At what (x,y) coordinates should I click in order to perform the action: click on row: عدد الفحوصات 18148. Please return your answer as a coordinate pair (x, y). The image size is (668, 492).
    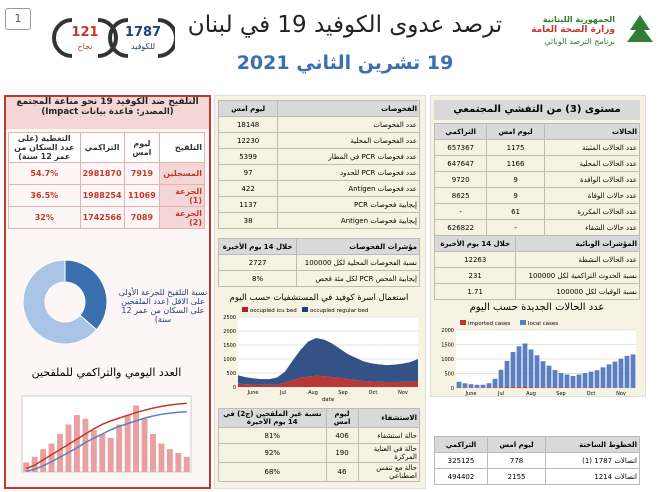
    Looking at the image, I should click on (318, 124).